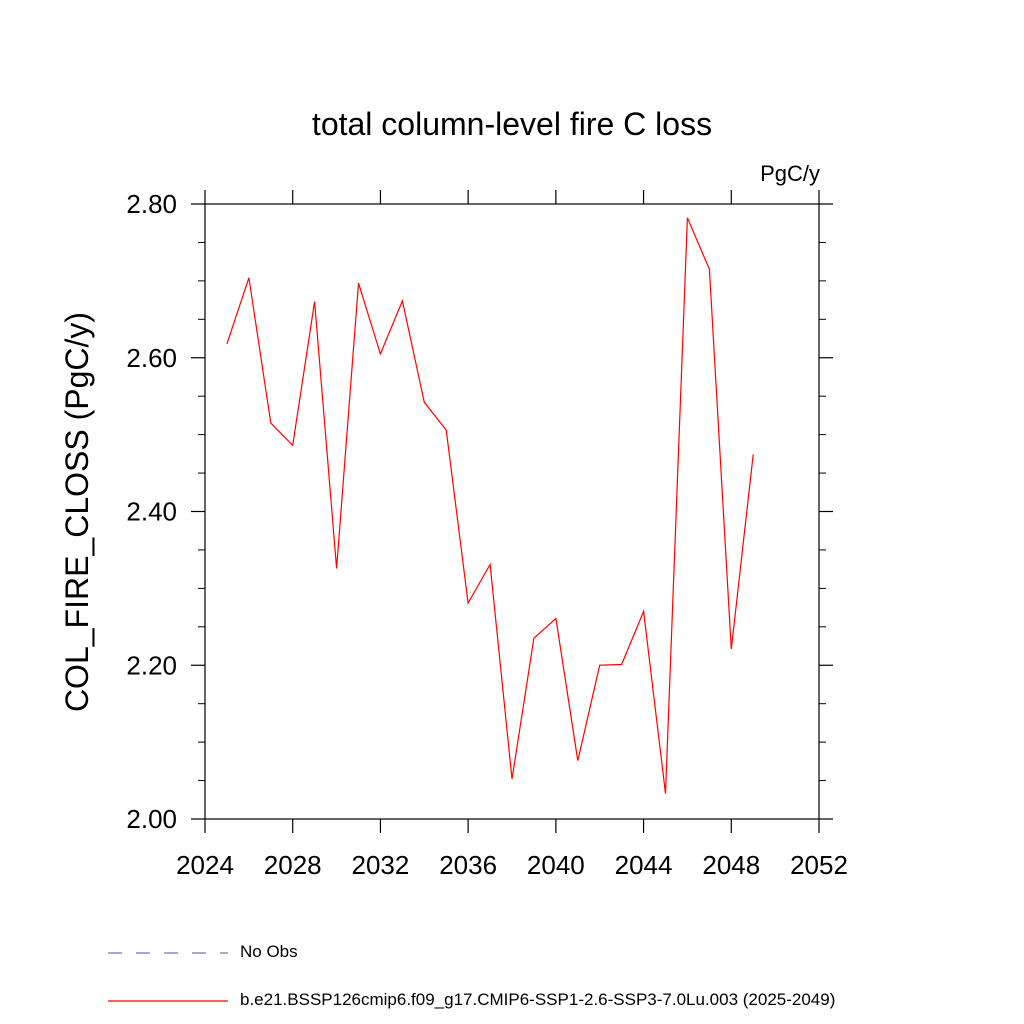  I want to click on x-tick-label: 2032, so click(381, 865).